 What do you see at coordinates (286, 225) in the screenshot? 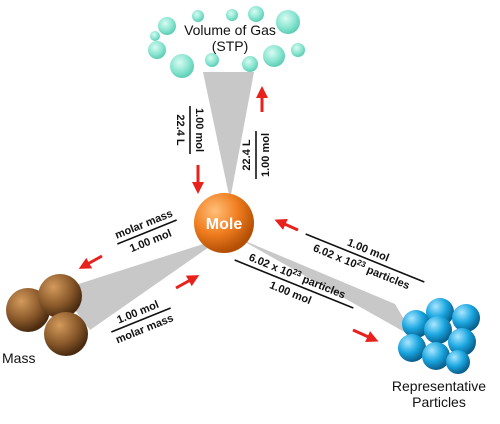
I see `arrow-particles-to-mole` at bounding box center [286, 225].